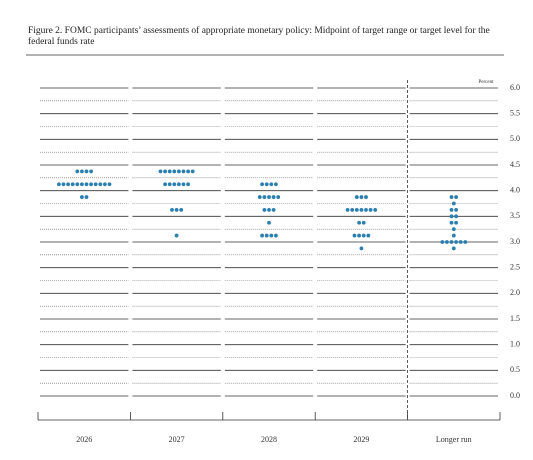 This screenshot has height=460, width=533. Describe the element at coordinates (515, 215) in the screenshot. I see `y-tick-label: 3.5` at that location.